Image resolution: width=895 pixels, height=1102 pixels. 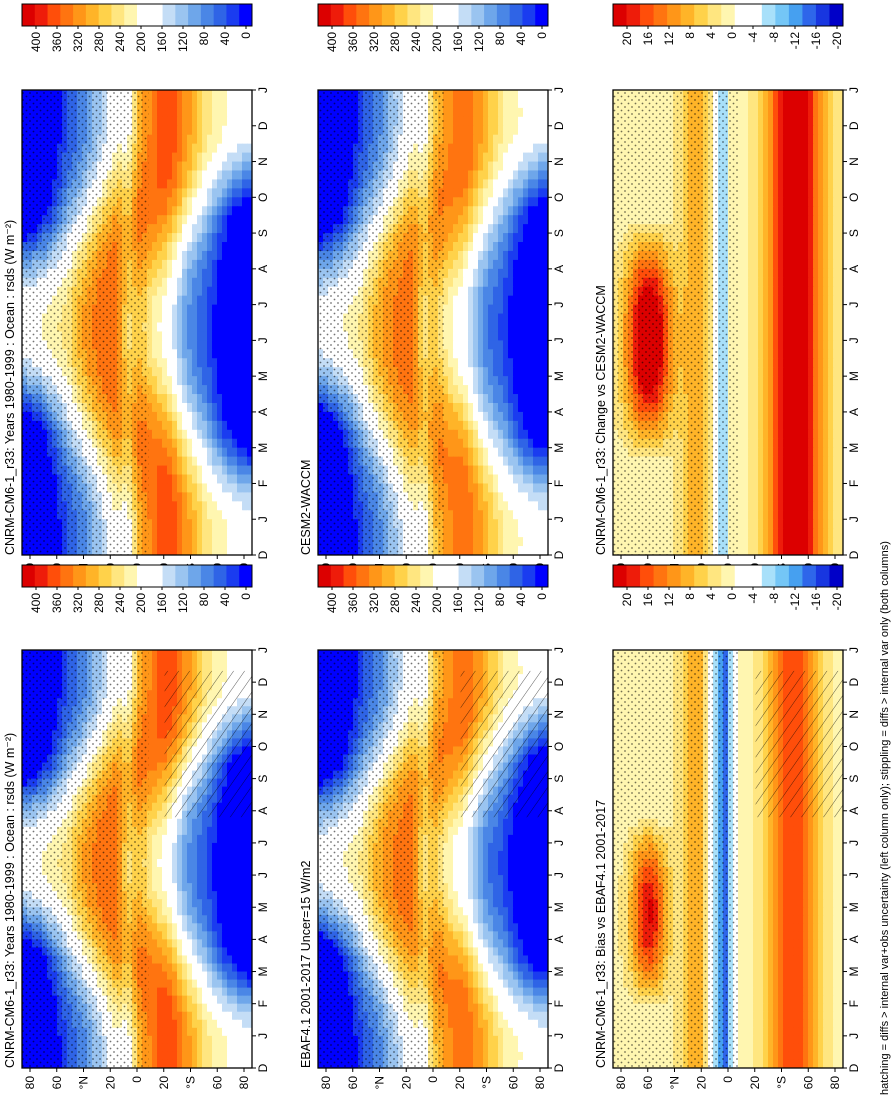 I want to click on lat-tick-label: 80, so click(x=540, y=1083).